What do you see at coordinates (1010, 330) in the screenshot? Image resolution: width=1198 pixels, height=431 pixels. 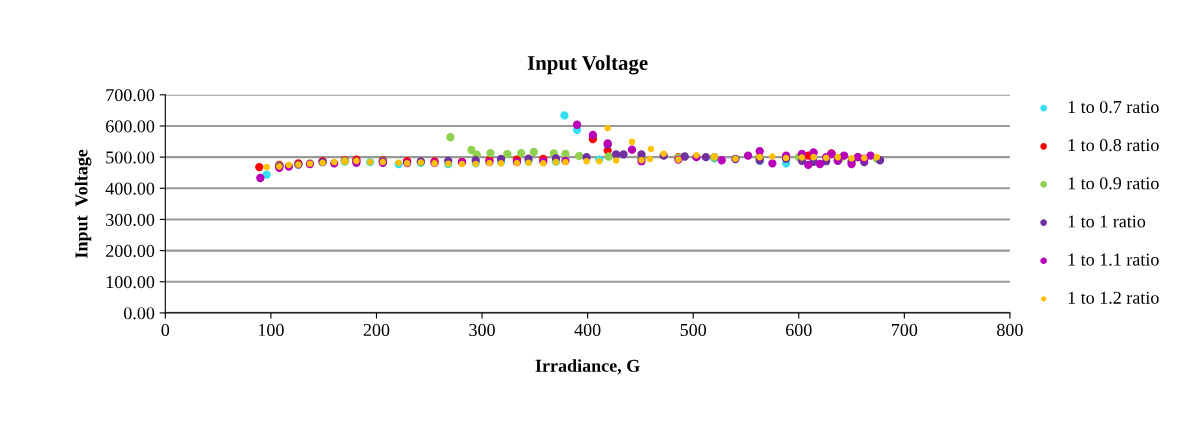 I see `x-tick-label: 800` at bounding box center [1010, 330].